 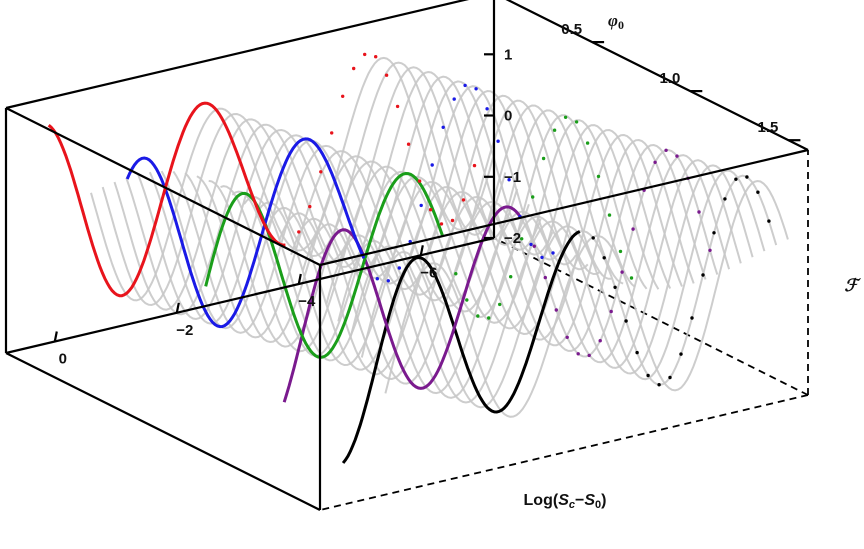 I want to click on y-tick-label: 1.0, so click(x=669, y=78).